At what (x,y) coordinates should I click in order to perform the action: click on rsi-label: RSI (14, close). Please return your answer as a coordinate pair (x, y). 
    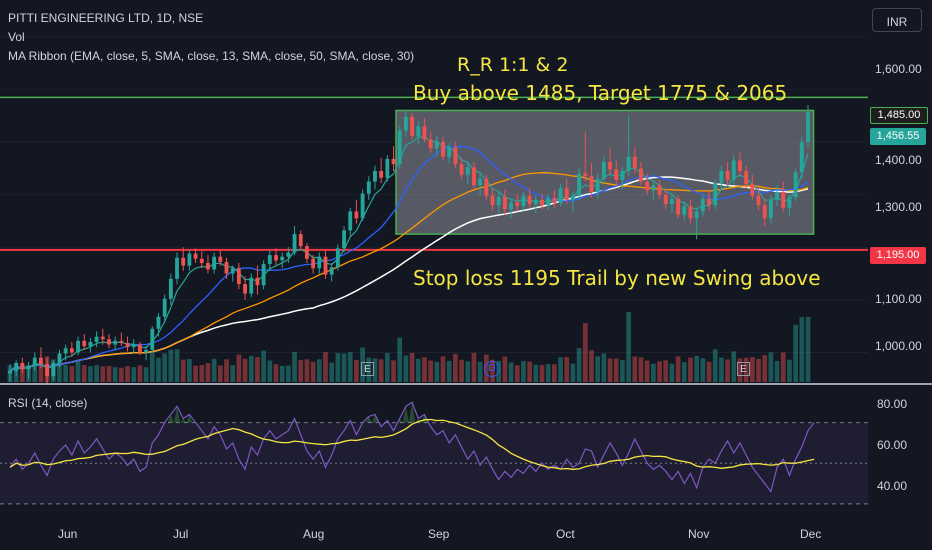
    Looking at the image, I should click on (48, 403).